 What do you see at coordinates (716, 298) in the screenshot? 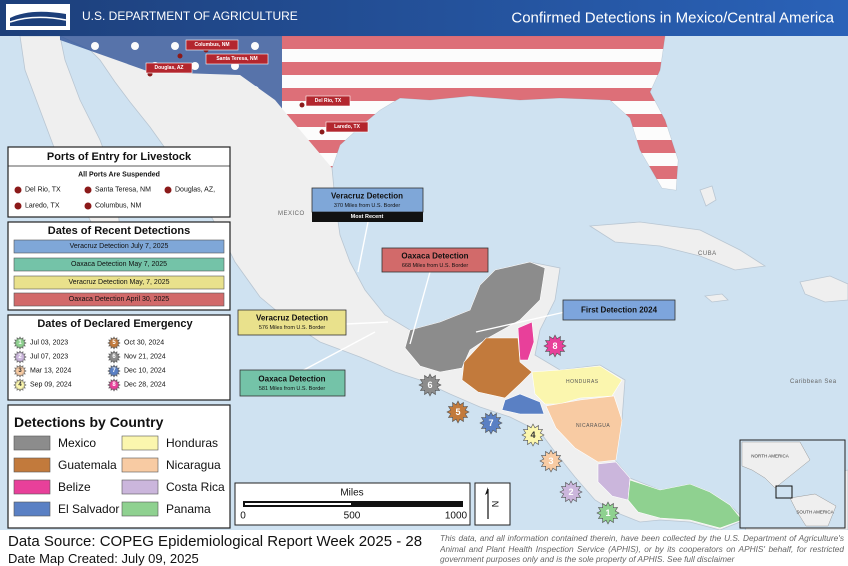
I see `jamaica` at bounding box center [716, 298].